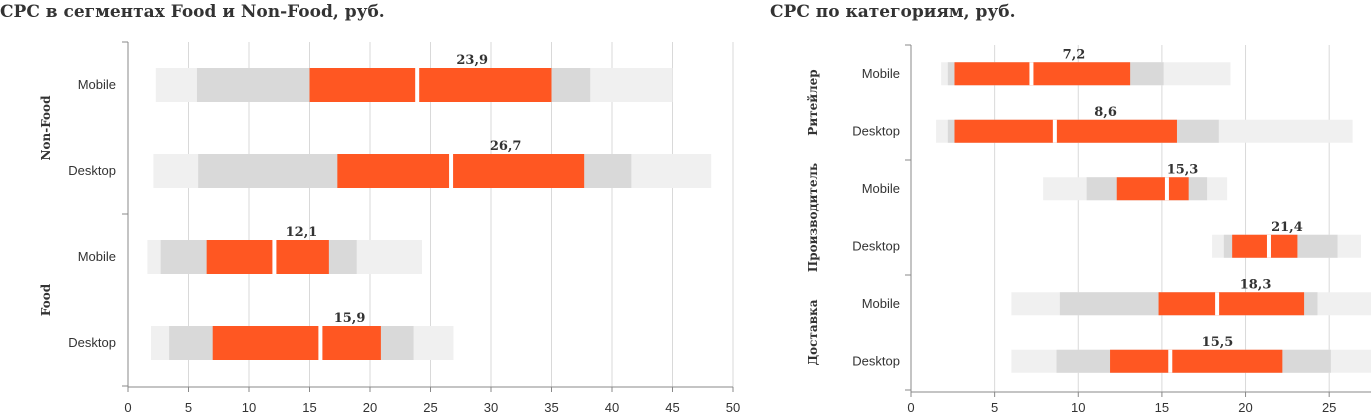 The width and height of the screenshot is (1371, 417). I want to click on data-label: 18,3, so click(1256, 284).